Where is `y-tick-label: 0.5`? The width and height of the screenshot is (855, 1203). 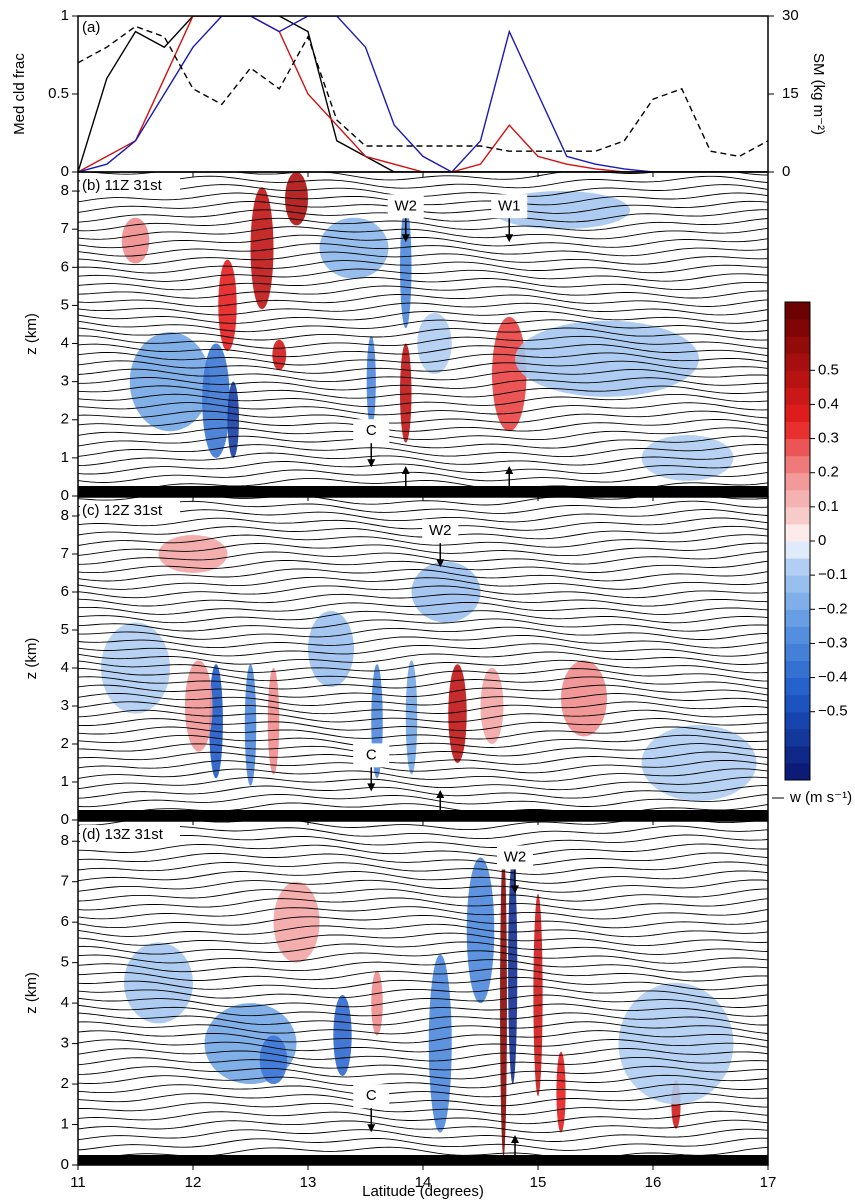 y-tick-label: 0.5 is located at coordinates (58, 93).